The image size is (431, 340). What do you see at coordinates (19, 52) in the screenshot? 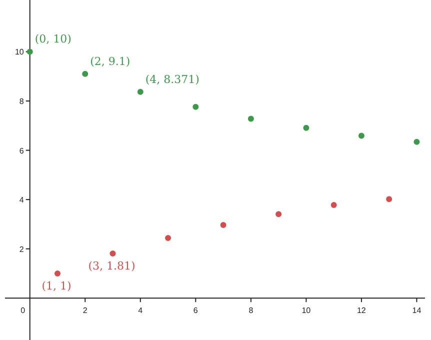
I see `y-tick-label: 10` at bounding box center [19, 52].